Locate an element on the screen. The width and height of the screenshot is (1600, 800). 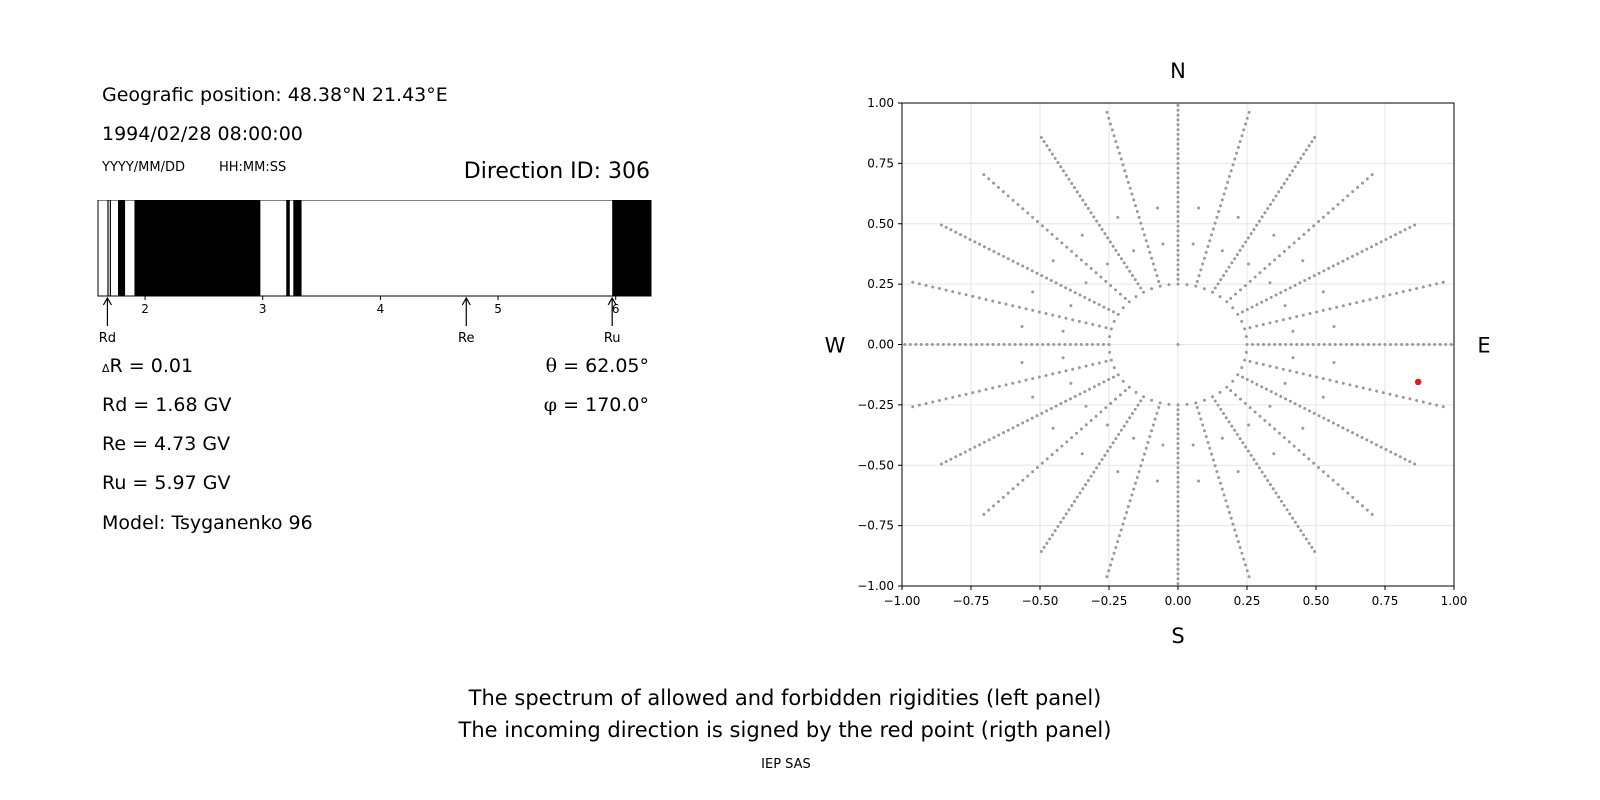
marker-arrowhead is located at coordinates (466, 301).